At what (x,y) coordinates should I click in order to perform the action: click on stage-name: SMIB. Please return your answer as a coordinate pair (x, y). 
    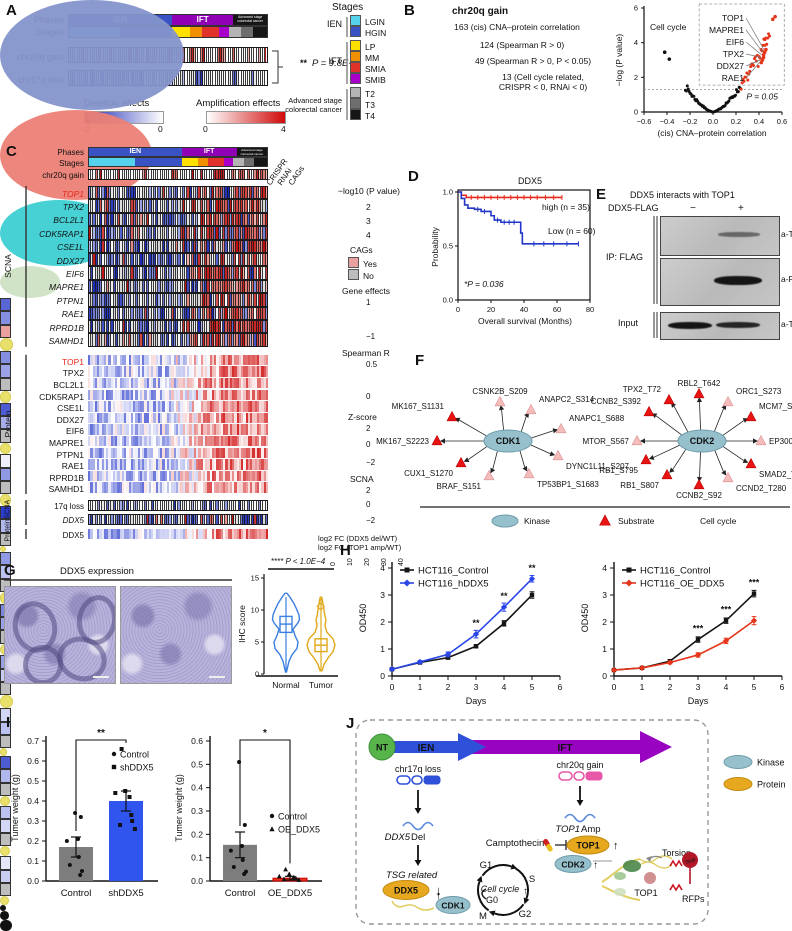
    Looking at the image, I should click on (375, 80).